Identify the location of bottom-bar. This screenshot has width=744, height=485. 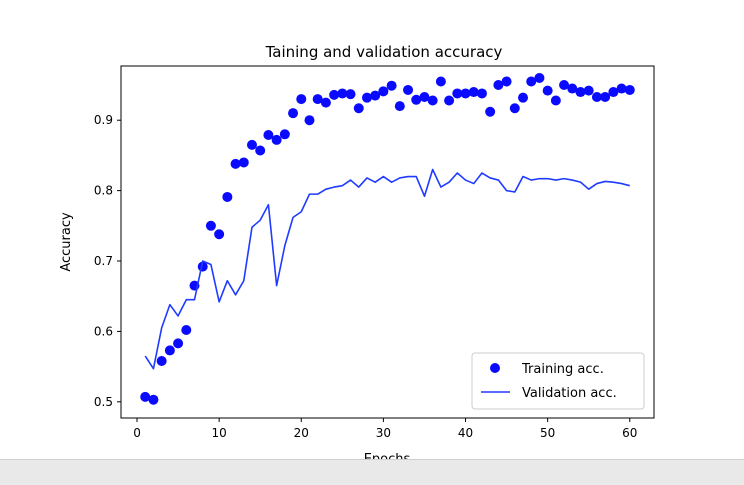
(372, 472).